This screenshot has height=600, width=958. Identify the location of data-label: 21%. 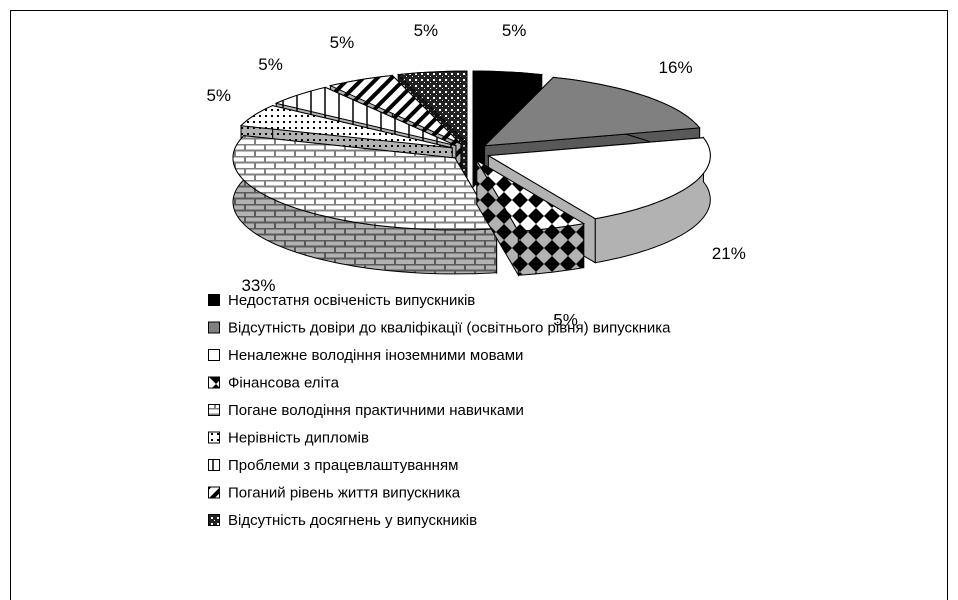
(729, 253).